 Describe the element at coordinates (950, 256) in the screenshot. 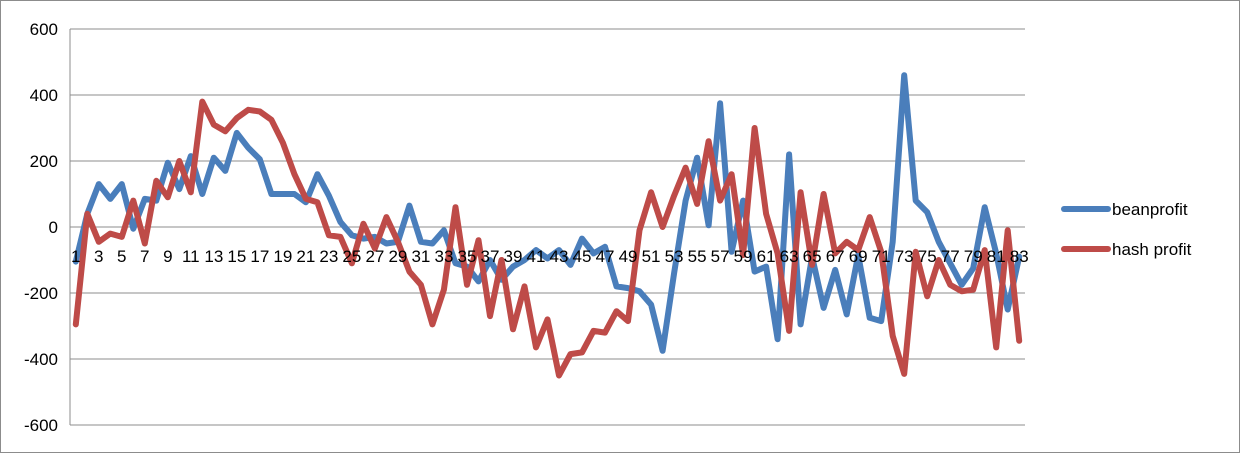

I see `x-tick-label: 77` at that location.